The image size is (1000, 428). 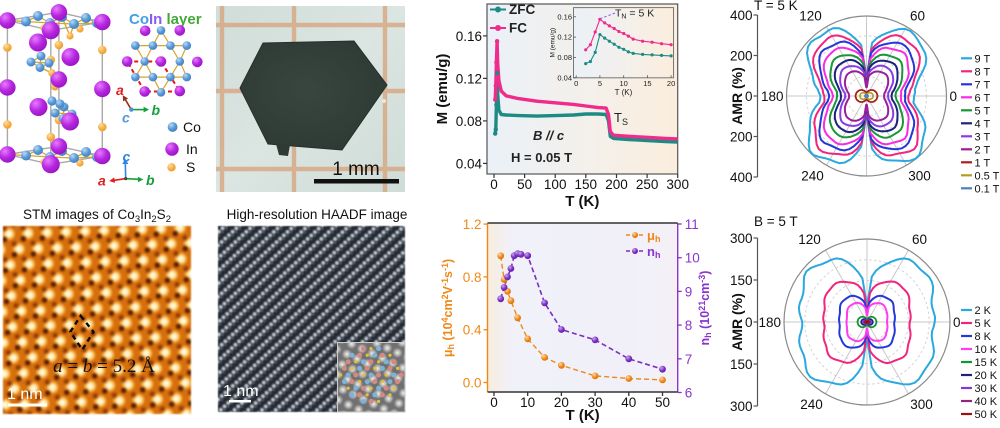 I want to click on svg-text: 15 K, so click(x=986, y=363).